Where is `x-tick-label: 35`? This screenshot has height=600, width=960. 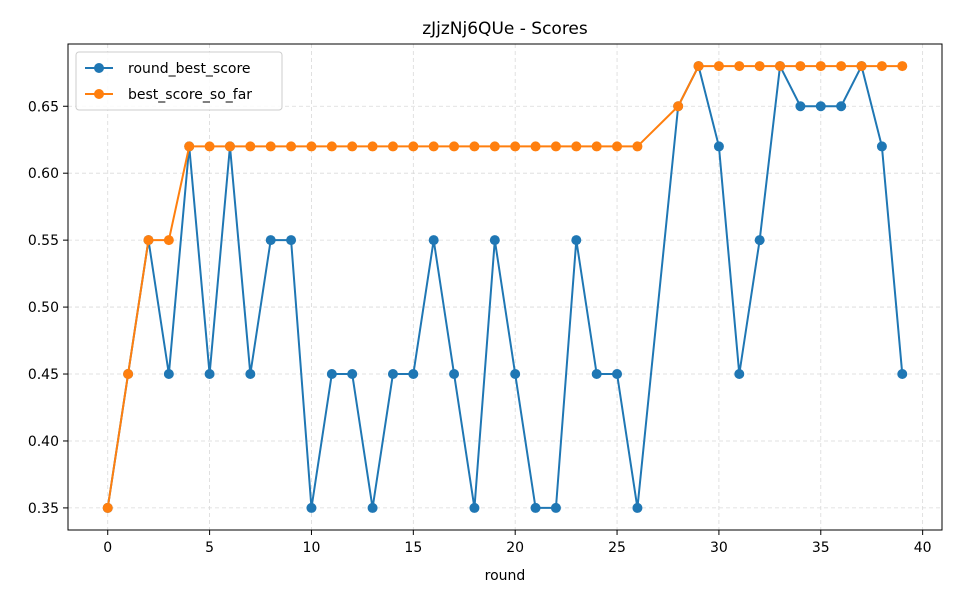 x-tick-label: 35 is located at coordinates (821, 548).